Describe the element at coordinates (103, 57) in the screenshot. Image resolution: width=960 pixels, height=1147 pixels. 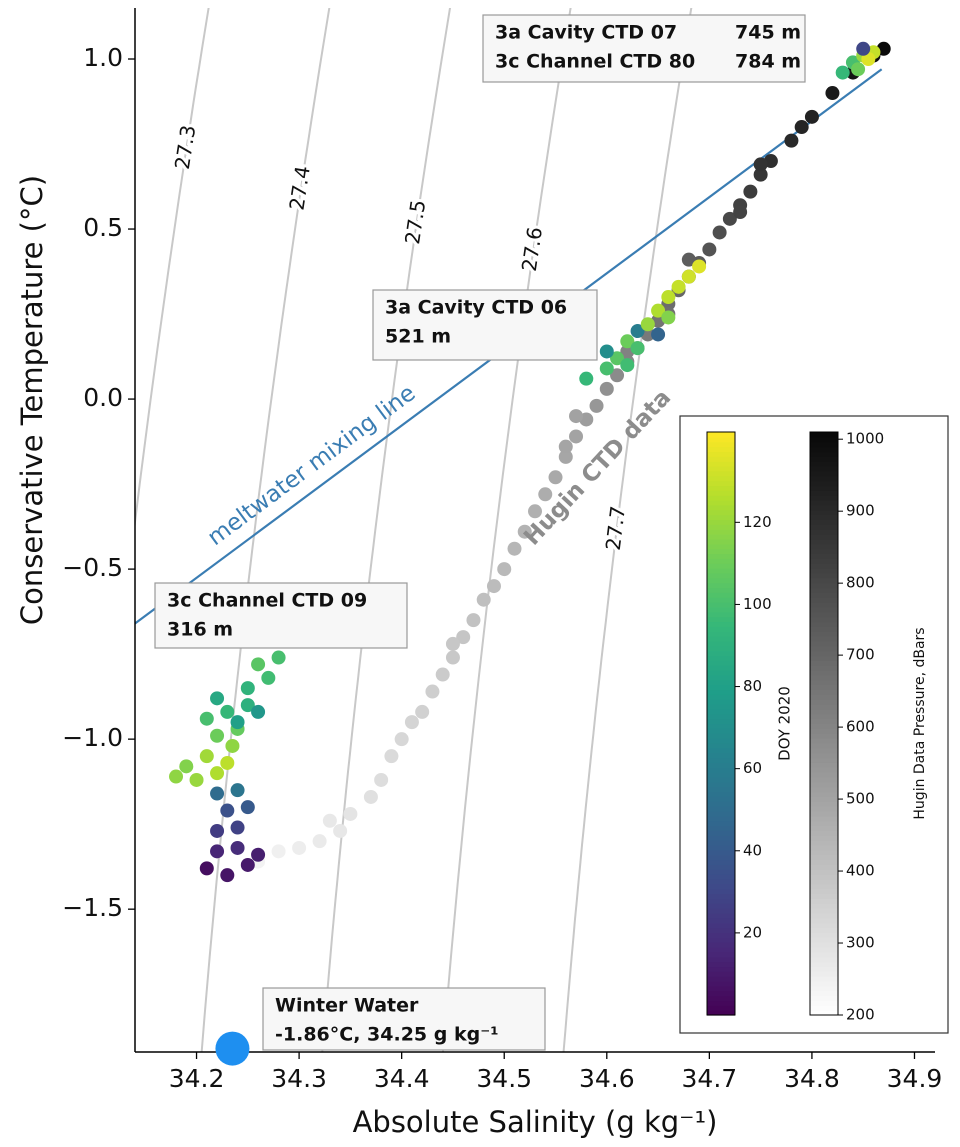
I see `y-tick-label: 1.0` at that location.